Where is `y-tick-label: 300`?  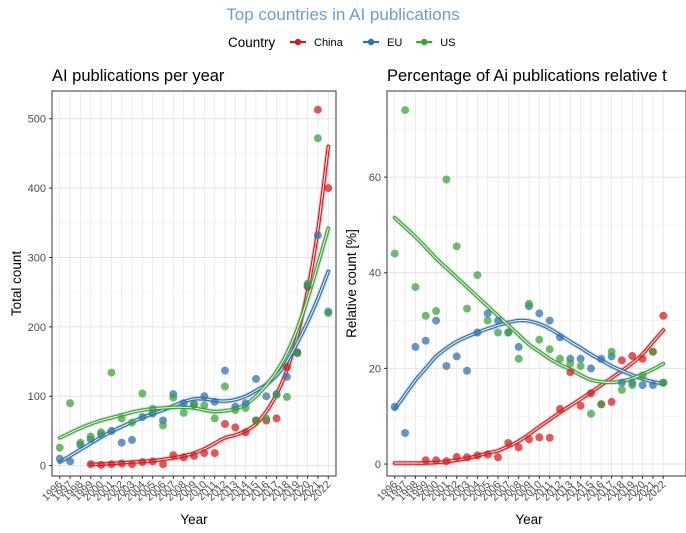
y-tick-label: 300 is located at coordinates (37, 258).